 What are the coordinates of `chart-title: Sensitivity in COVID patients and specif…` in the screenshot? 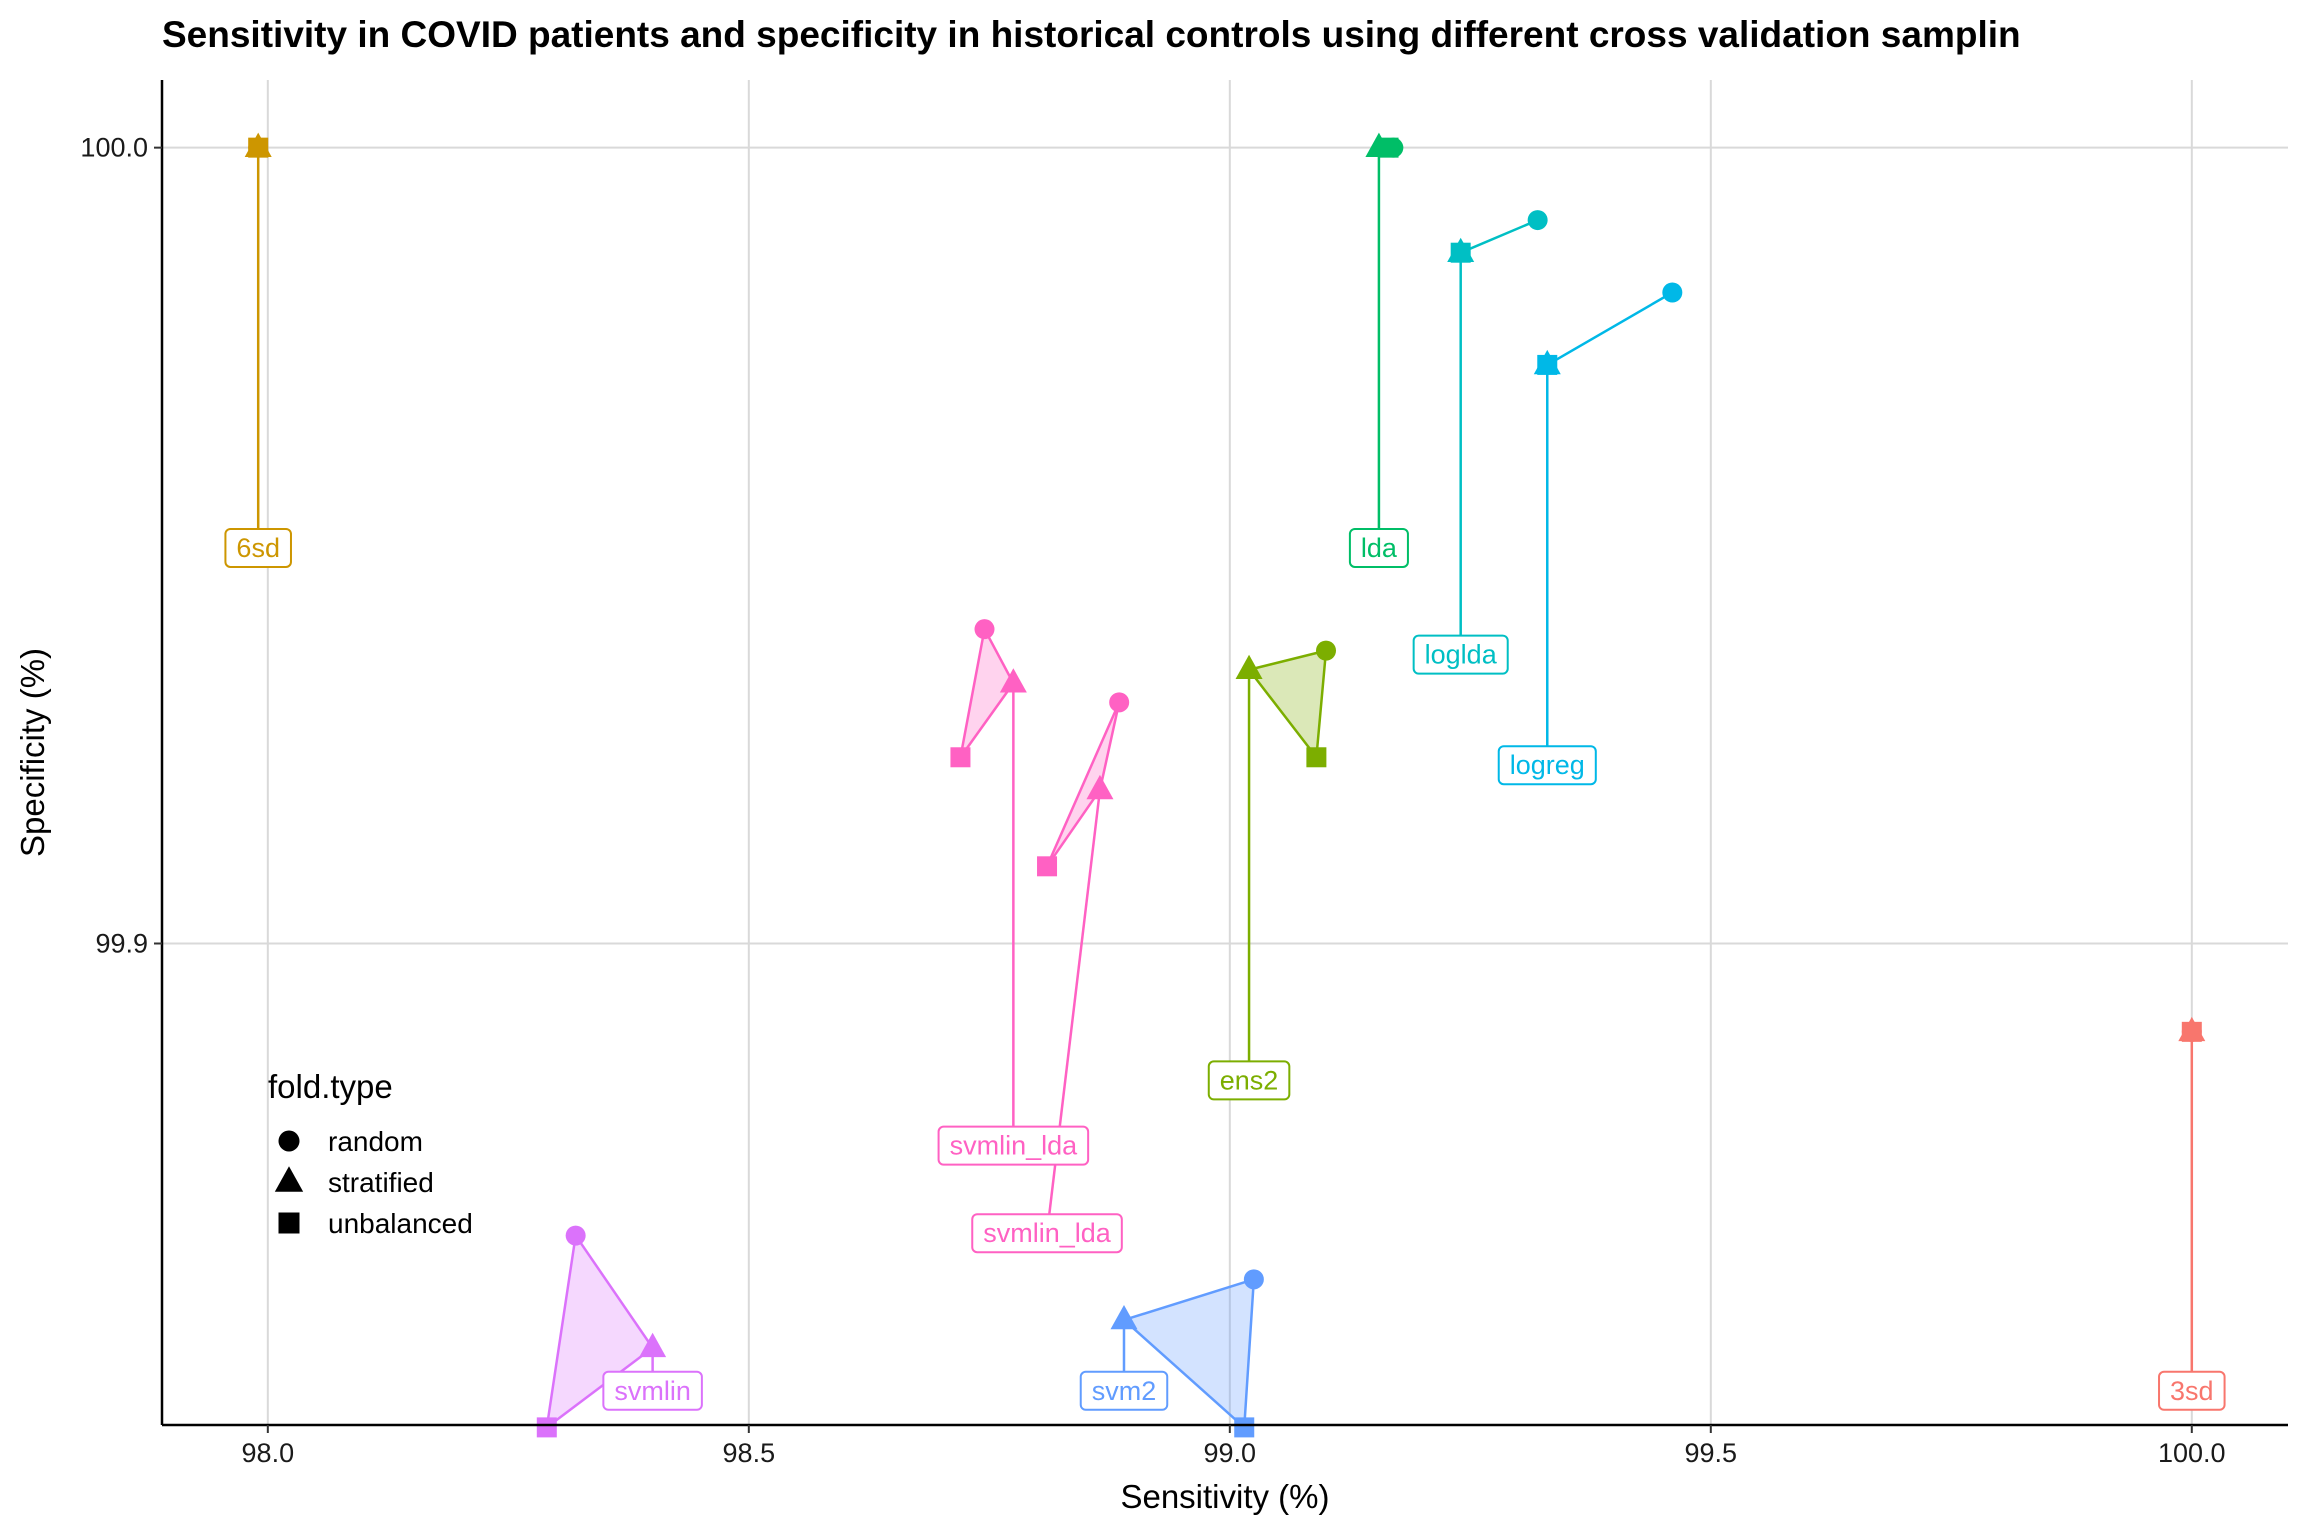 It's located at (1091, 34).